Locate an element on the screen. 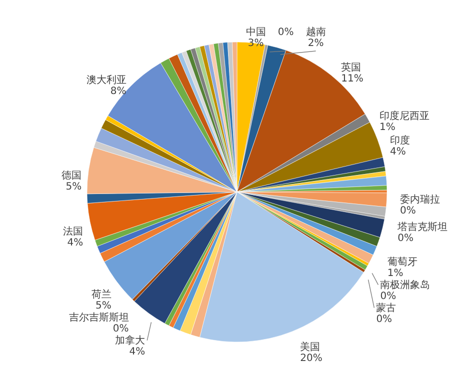 The height and width of the screenshot is (384, 474). slice-label: 荷兰 is located at coordinates (101, 294).